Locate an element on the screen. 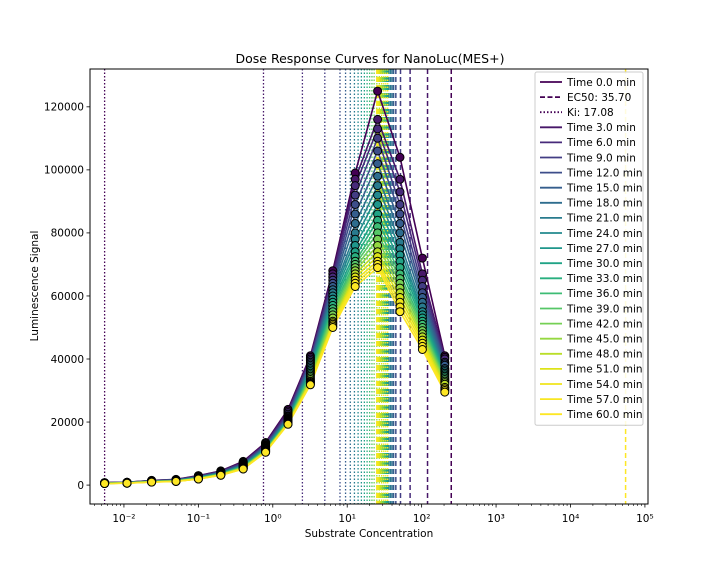 This screenshot has height=576, width=720. legend-label: Time 30.0 min is located at coordinates (604, 264).